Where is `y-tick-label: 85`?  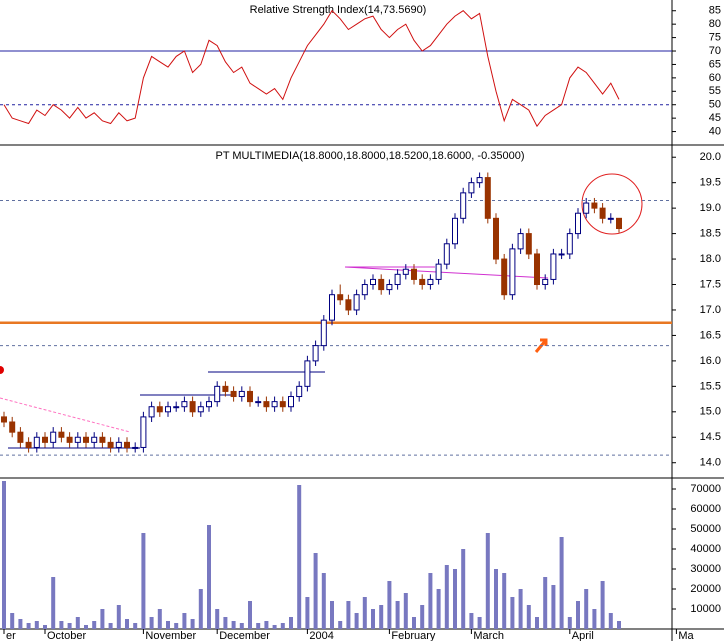 y-tick-label: 85 is located at coordinates (715, 11).